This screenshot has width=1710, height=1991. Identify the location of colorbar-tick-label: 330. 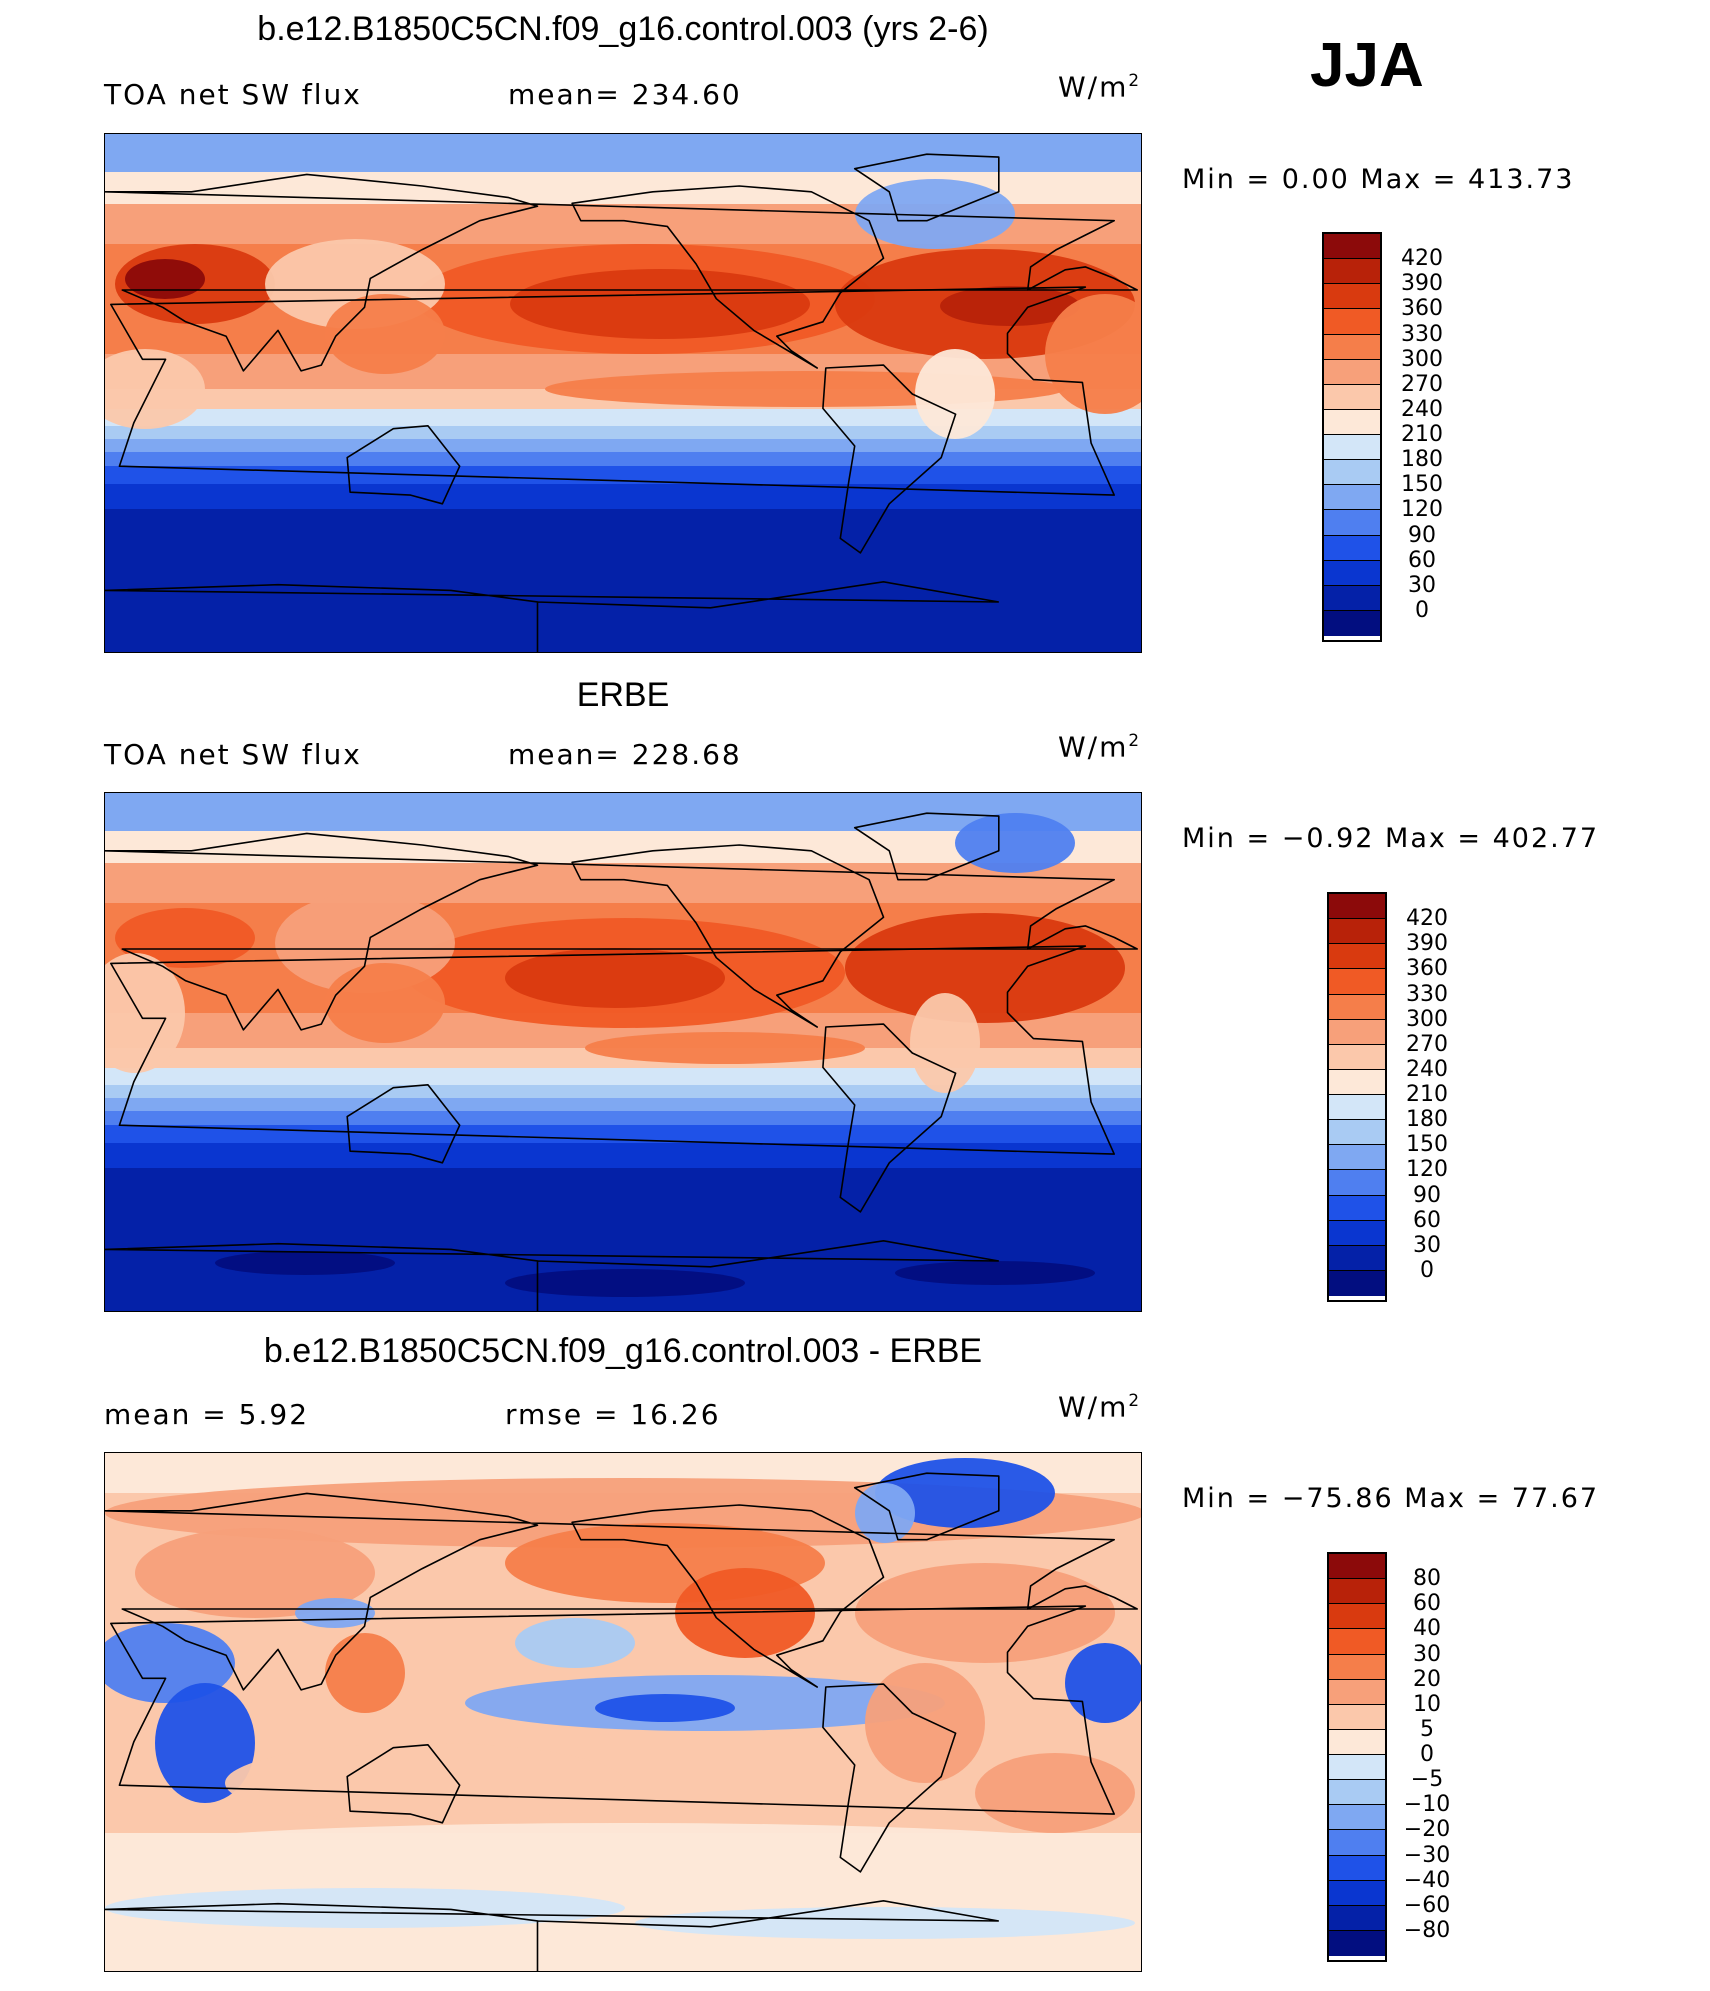
(1422, 334).